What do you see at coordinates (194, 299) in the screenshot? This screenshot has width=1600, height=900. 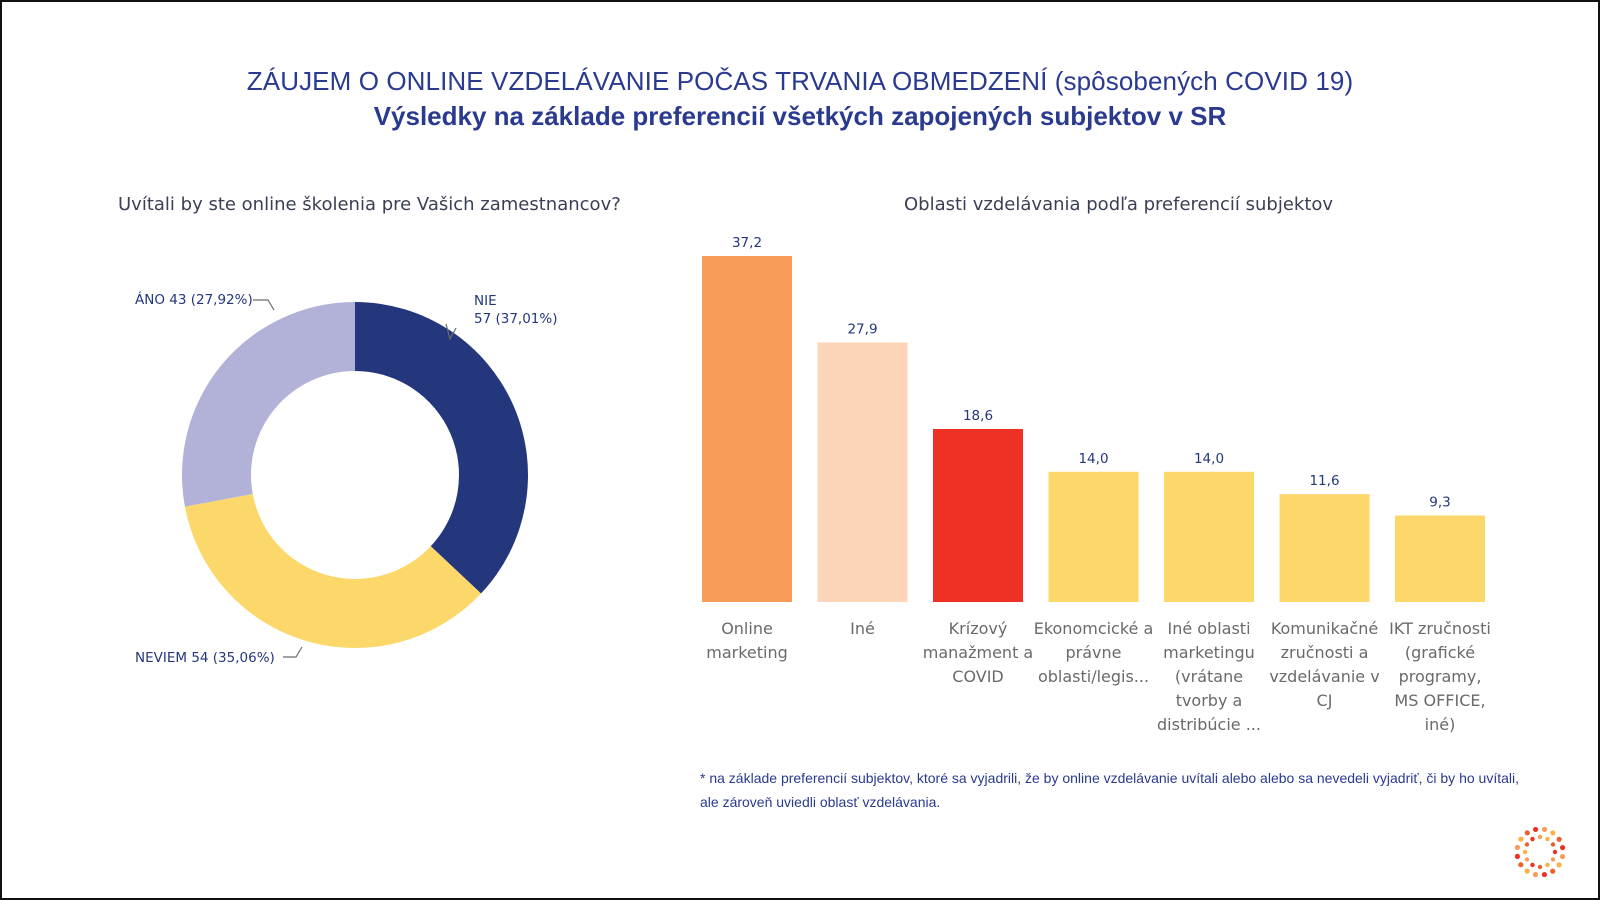 I see `donut-label: ÁNO 43 (27,92%)` at bounding box center [194, 299].